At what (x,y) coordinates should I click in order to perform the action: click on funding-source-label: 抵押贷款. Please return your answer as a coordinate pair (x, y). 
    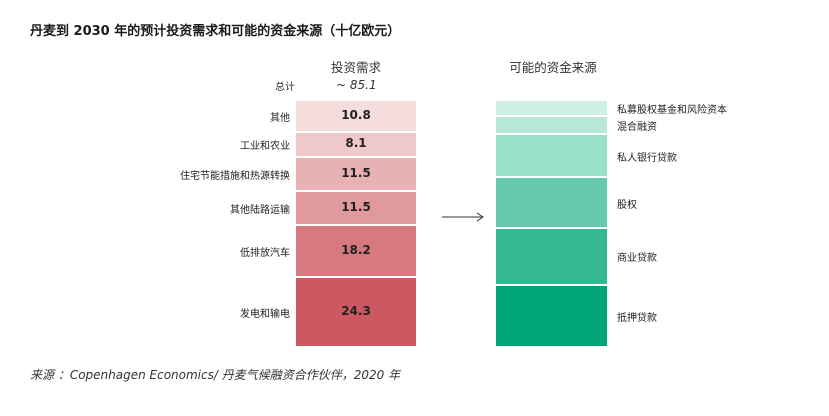
    Looking at the image, I should click on (637, 319).